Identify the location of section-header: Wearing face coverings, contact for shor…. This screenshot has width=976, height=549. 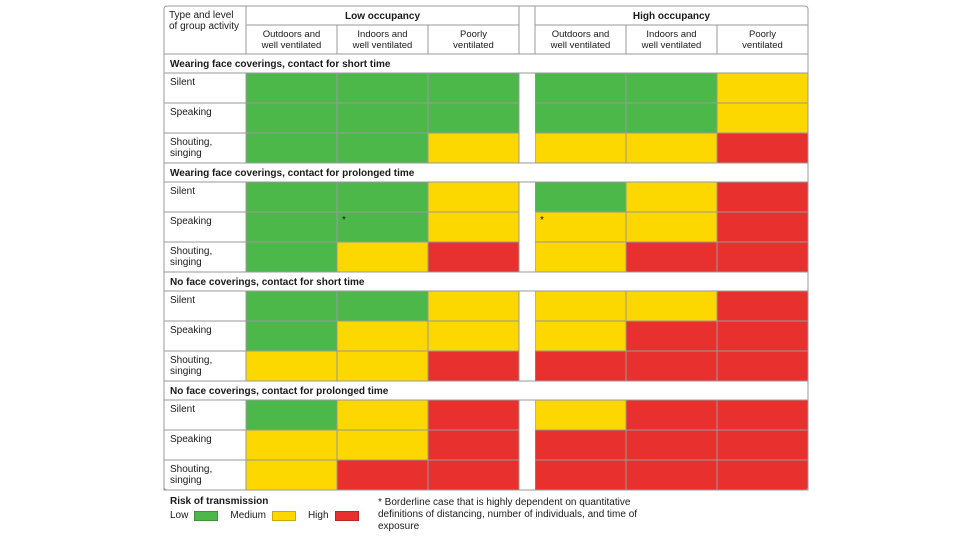
(280, 64).